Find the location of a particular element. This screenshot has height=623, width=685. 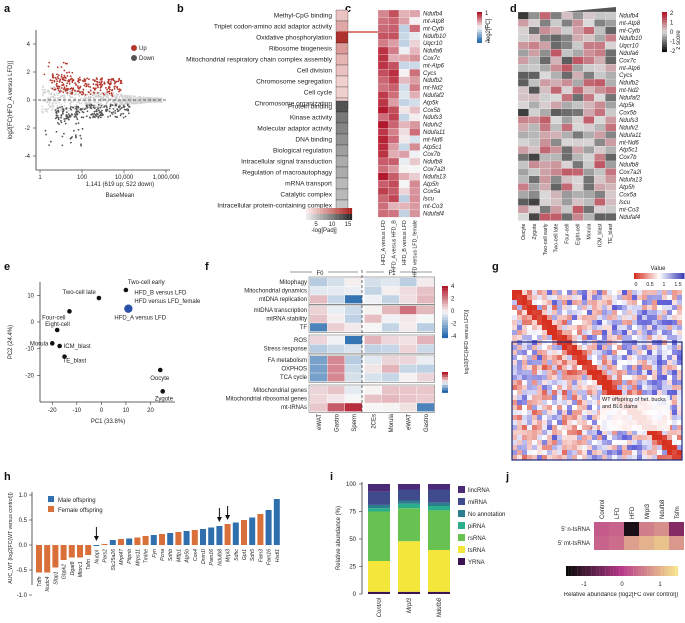

panel-i-legend-label-0: lincRNA is located at coordinates (479, 491).